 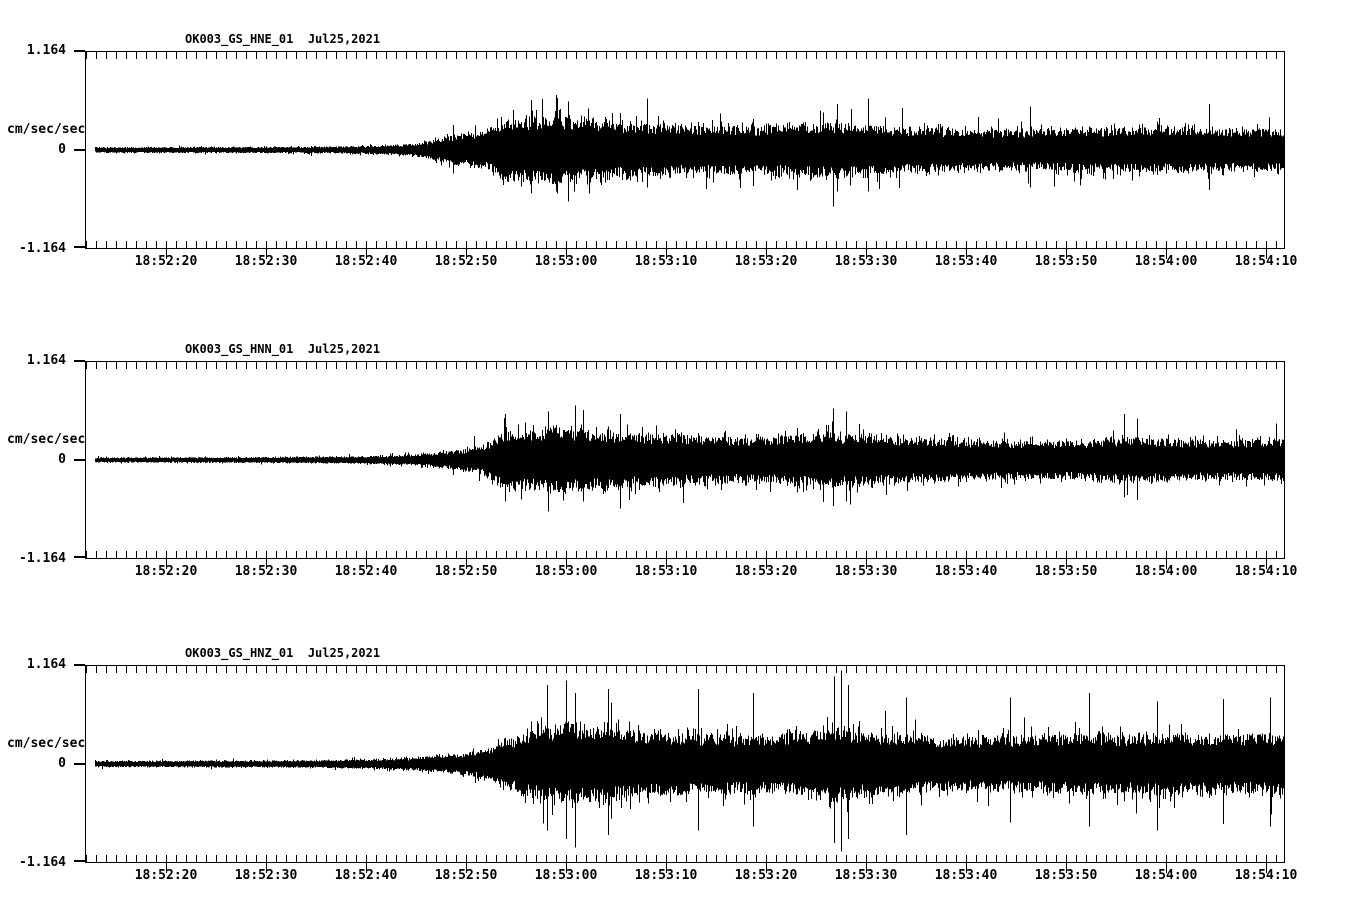 I want to click on panel-title: OK003_GS_HNZ_01 Jul25,2021, so click(x=283, y=653).